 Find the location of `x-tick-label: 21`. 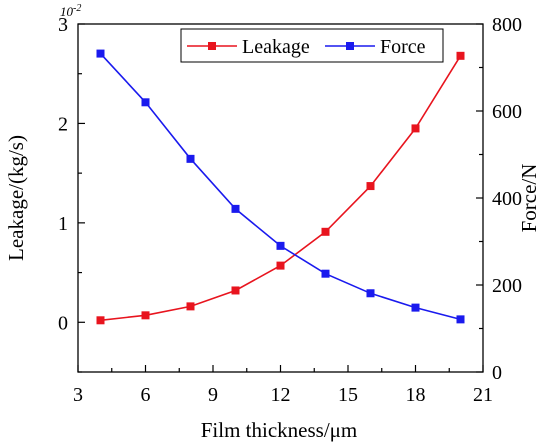

x-tick-label: 21 is located at coordinates (483, 395).